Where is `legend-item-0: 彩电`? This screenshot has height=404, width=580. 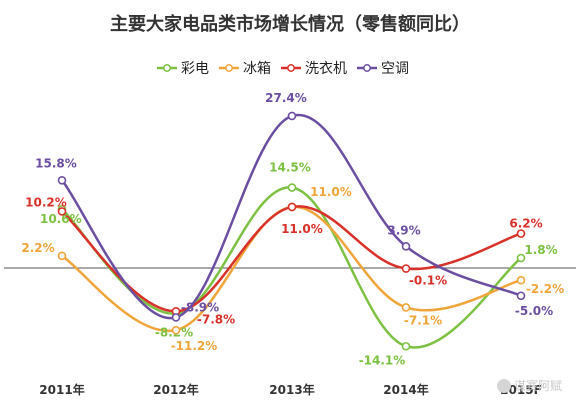
legend-item-0: 彩电 is located at coordinates (182, 68).